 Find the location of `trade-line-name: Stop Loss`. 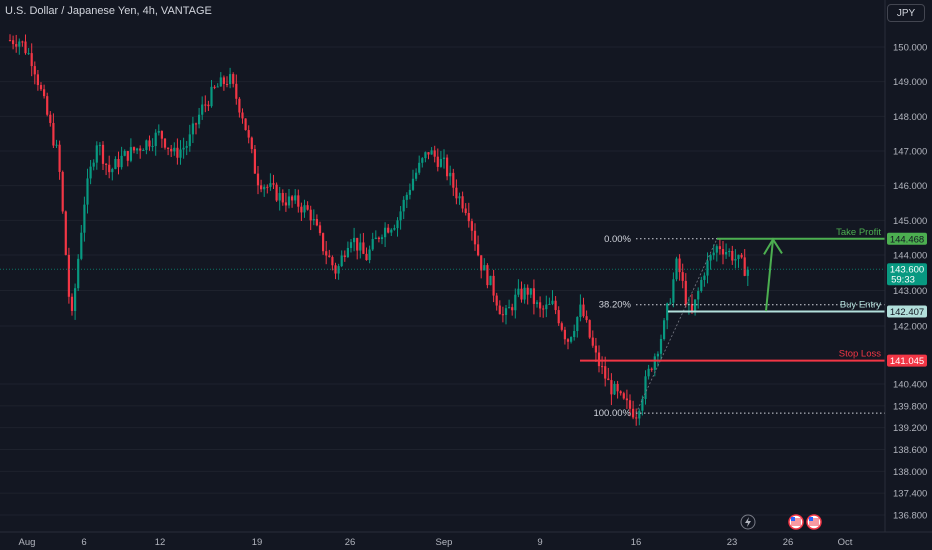

trade-line-name: Stop Loss is located at coordinates (860, 354).